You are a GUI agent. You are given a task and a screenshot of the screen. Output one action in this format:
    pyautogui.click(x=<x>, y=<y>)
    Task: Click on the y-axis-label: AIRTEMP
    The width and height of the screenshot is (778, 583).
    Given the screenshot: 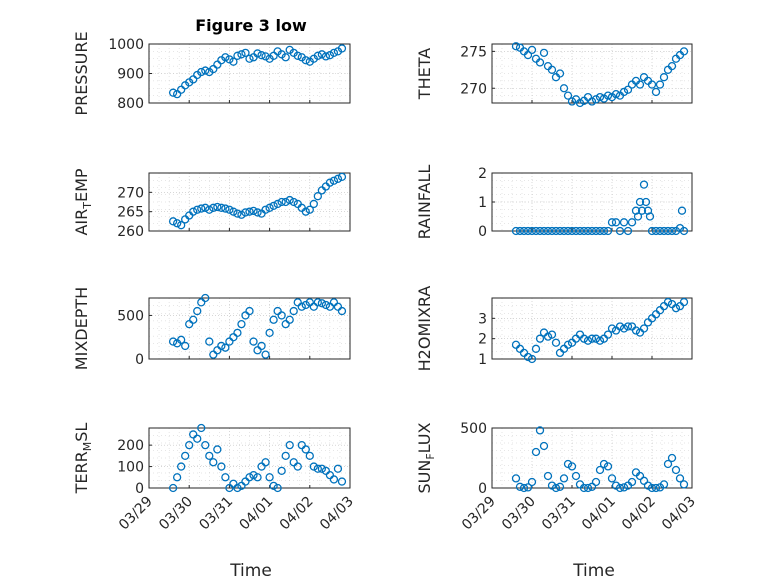 What is the action you would take?
    pyautogui.click(x=83, y=201)
    